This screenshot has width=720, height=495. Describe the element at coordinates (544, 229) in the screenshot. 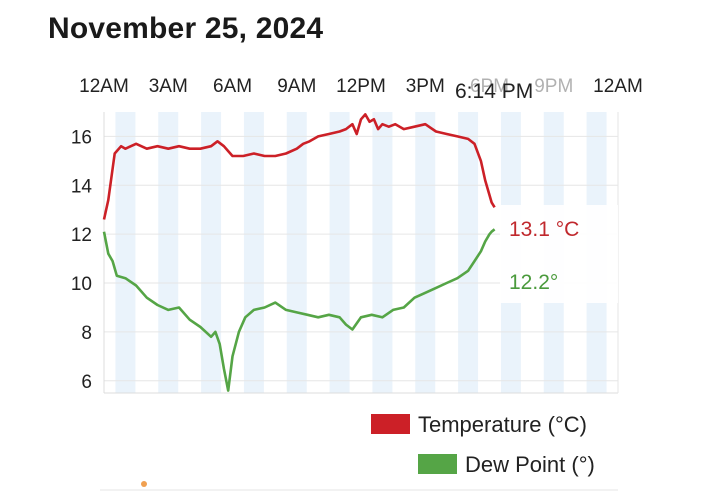

I see `temperature-readout: 13.1 °C` at that location.